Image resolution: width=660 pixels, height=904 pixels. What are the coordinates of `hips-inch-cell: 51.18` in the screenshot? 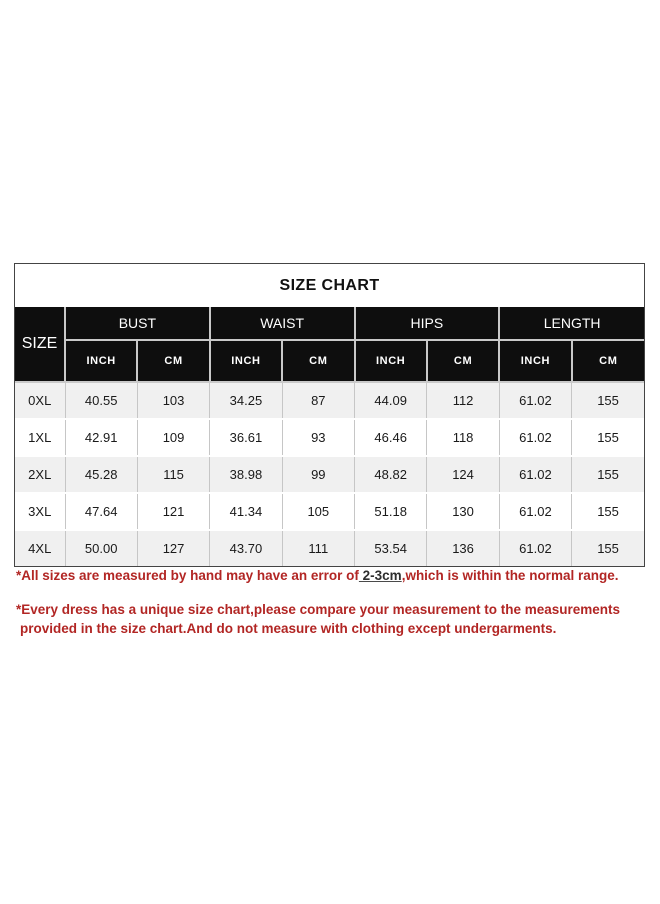 It's located at (390, 512).